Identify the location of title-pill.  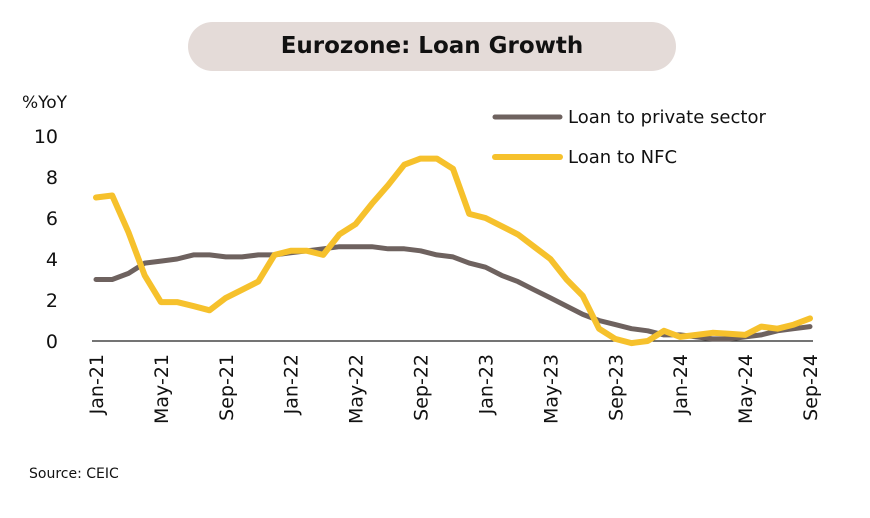
(432, 46).